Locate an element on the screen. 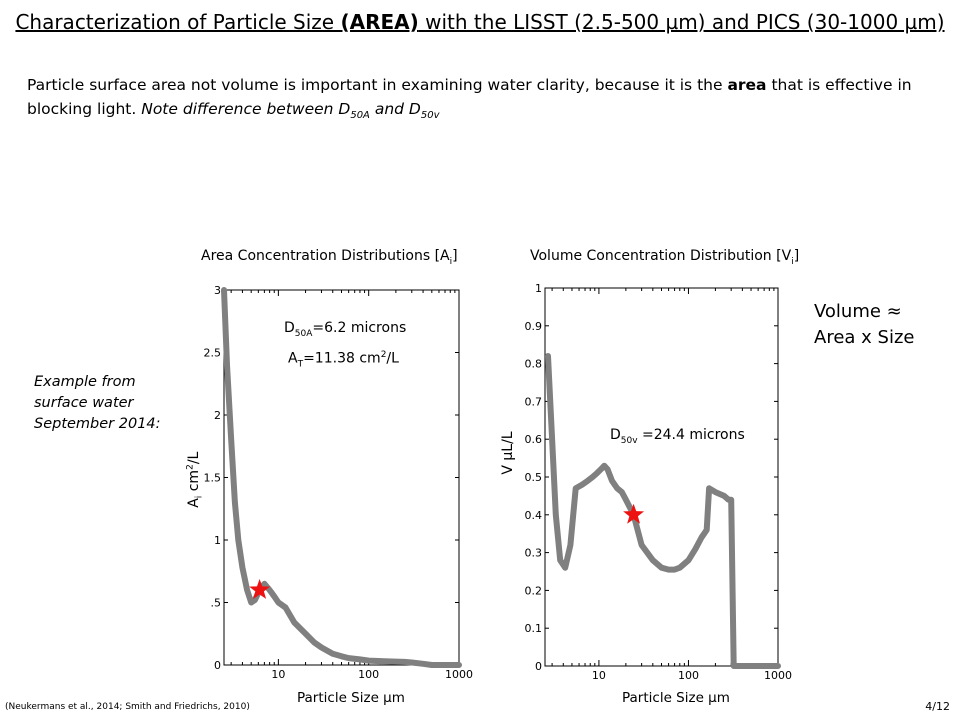 Image resolution: width=960 pixels, height=720 pixels. intro-note-sub1: 50A is located at coordinates (360, 116).